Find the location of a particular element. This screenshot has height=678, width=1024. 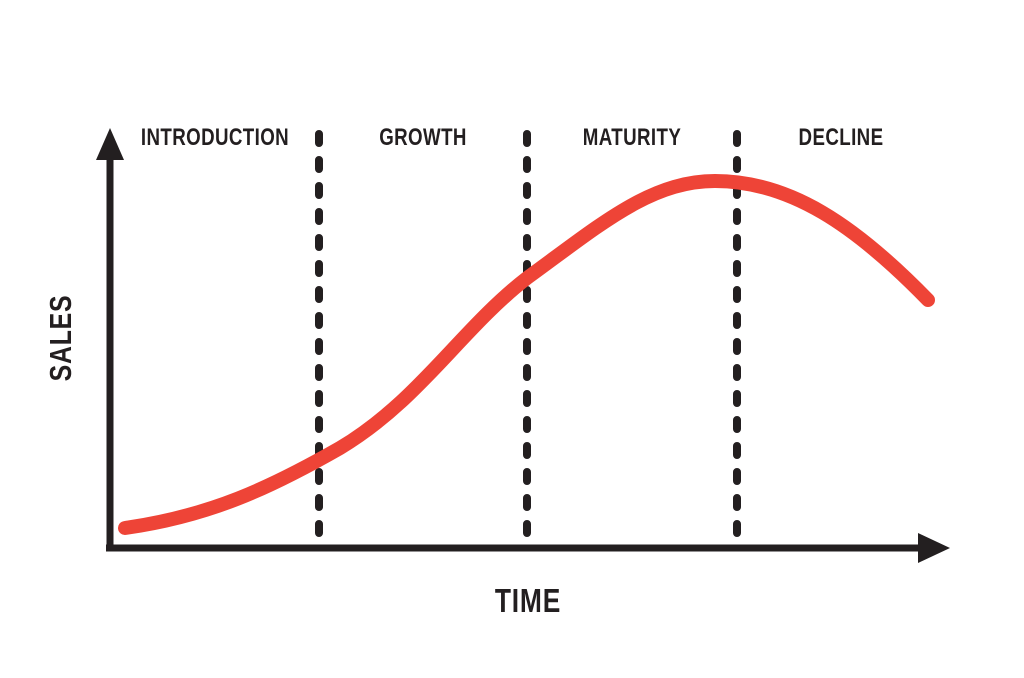

y-axis-label: SALES is located at coordinates (60, 338).